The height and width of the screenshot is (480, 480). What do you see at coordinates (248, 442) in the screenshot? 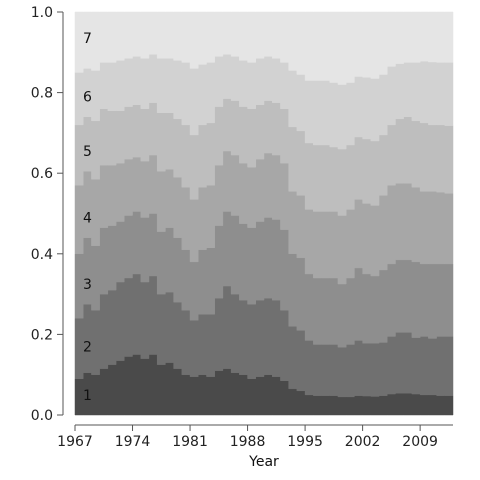
I see `x-tick-label: 1988` at bounding box center [248, 442].